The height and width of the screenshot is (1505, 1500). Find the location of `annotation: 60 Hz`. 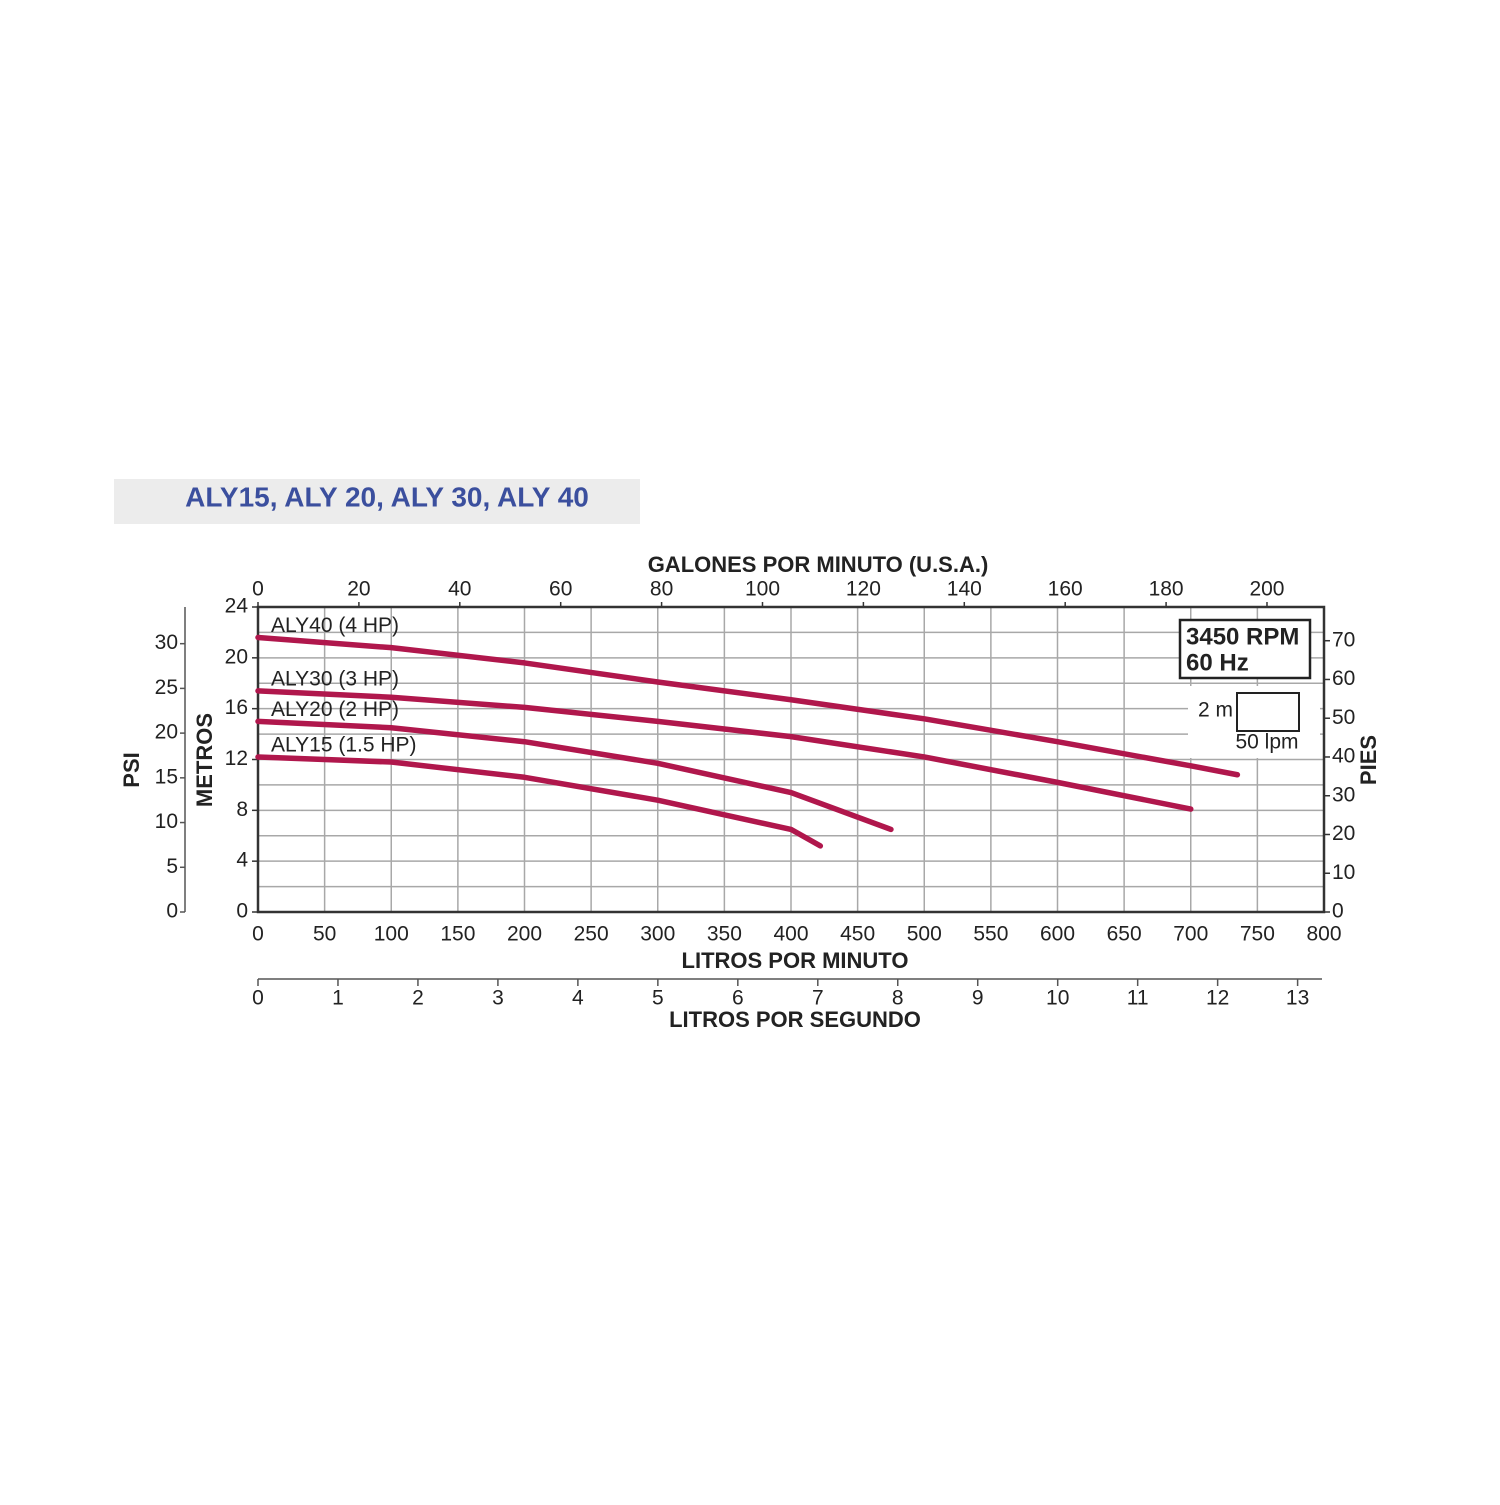

annotation: 60 Hz is located at coordinates (1217, 662).